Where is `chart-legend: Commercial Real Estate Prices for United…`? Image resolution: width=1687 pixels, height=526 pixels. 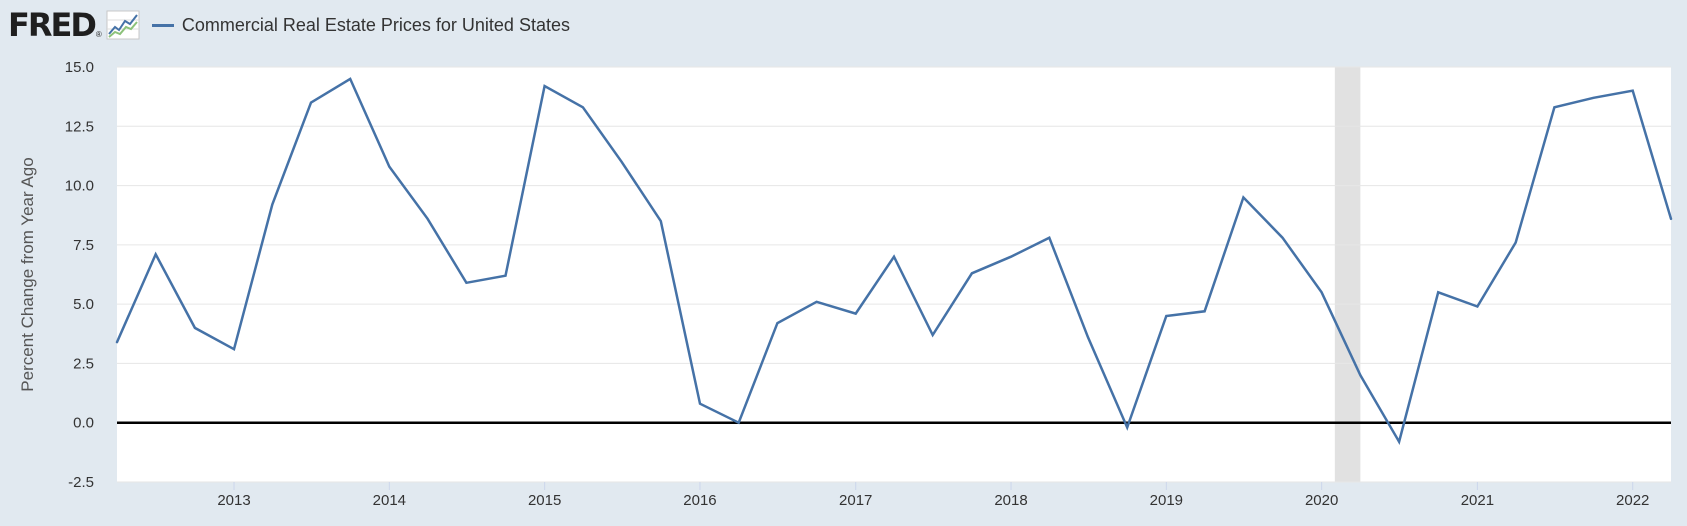
chart-legend: Commercial Real Estate Prices for United… is located at coordinates (360, 25).